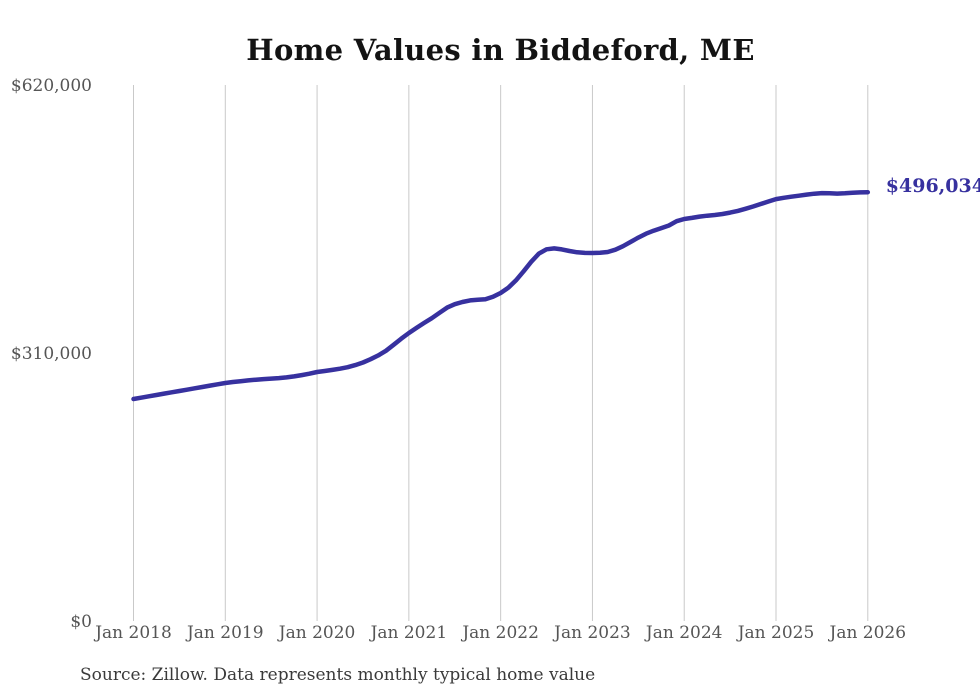 Image resolution: width=980 pixels, height=699 pixels. What do you see at coordinates (683, 633) in the screenshot?
I see `x-tick-label: Jan 2024` at bounding box center [683, 633].